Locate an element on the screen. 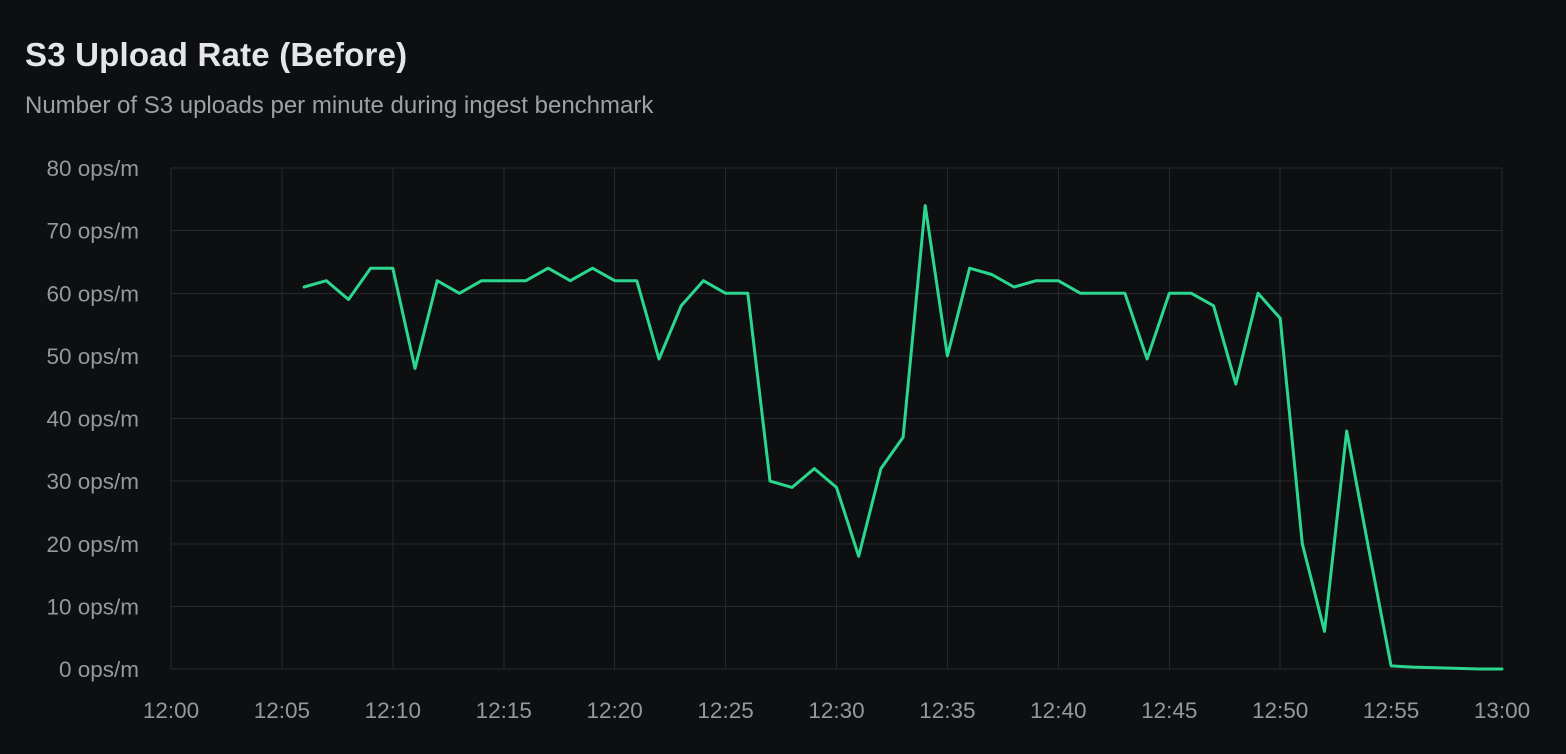 This screenshot has width=1566, height=754. y-tick-label: 10 ops/m is located at coordinates (92, 606).